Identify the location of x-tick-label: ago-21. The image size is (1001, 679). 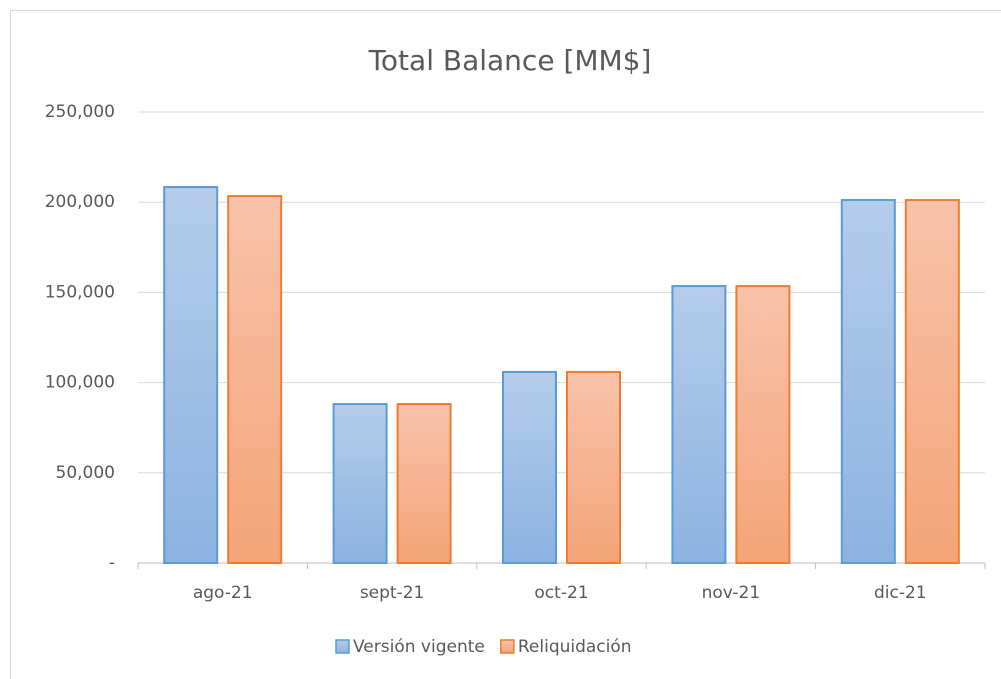
(223, 593).